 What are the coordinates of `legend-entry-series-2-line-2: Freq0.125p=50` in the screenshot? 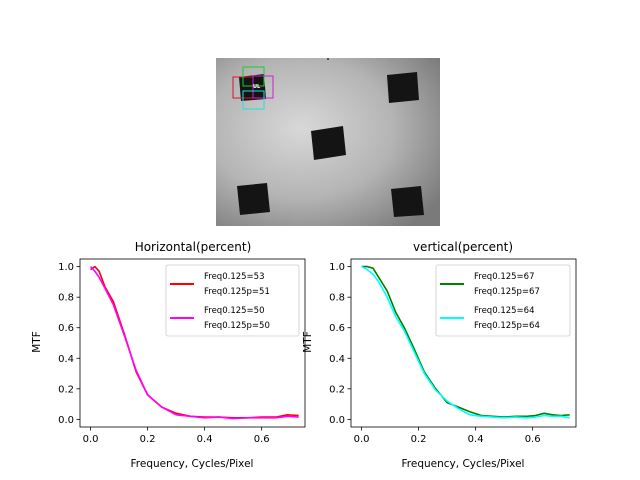 It's located at (237, 326).